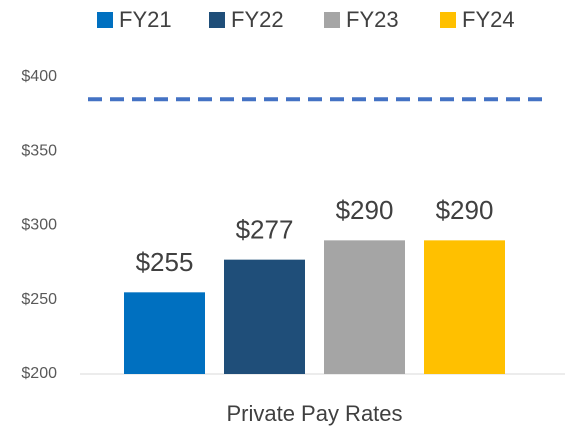 The width and height of the screenshot is (575, 432). What do you see at coordinates (39, 299) in the screenshot?
I see `y-tick-label: $250` at bounding box center [39, 299].